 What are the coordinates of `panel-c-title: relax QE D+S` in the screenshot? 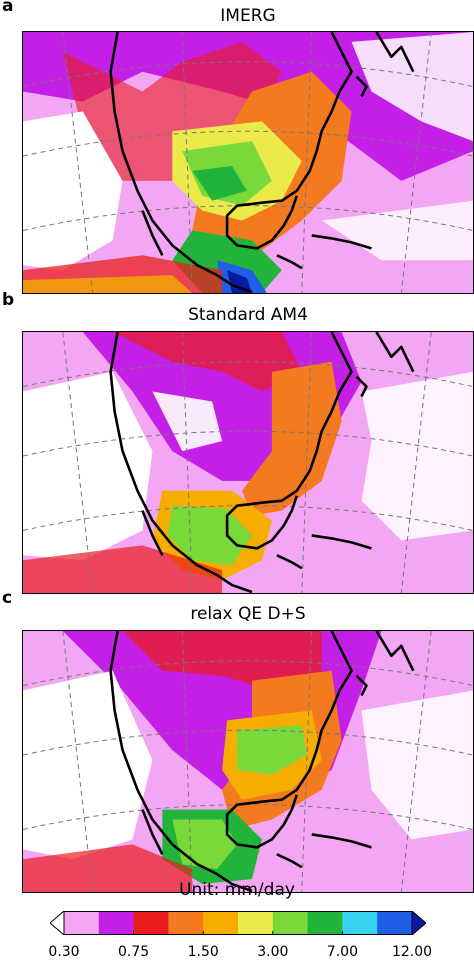 It's located at (248, 614).